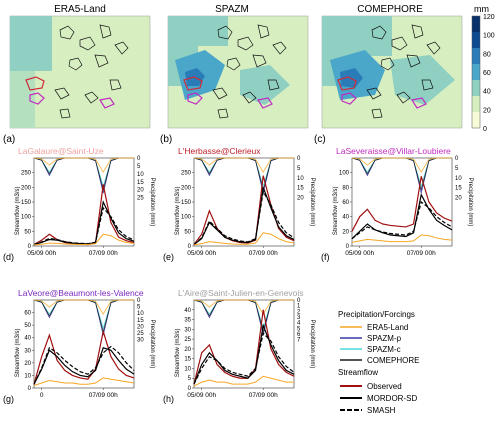 The image size is (500, 427). What do you see at coordinates (392, 398) in the screenshot?
I see `legend-streamflow-label: MORDOR-SD` at bounding box center [392, 398].